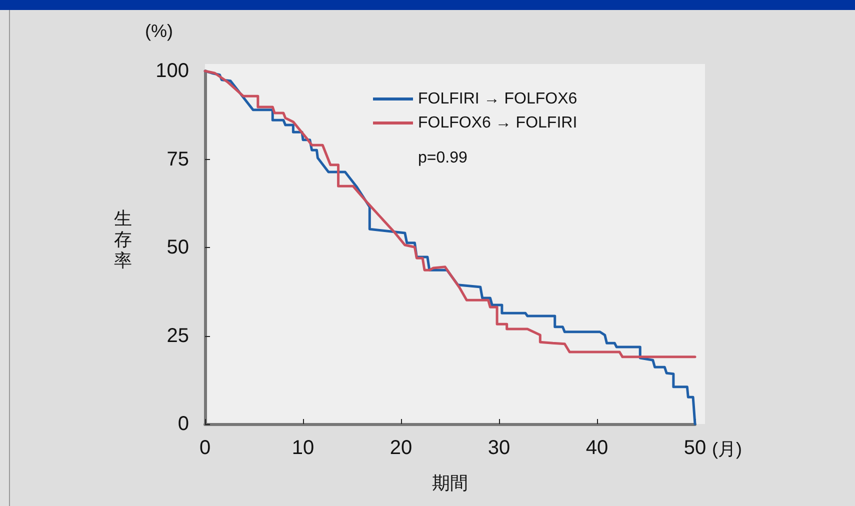 The image size is (855, 506). Describe the element at coordinates (123, 239) in the screenshot. I see `y-axis-title: 生存率` at that location.